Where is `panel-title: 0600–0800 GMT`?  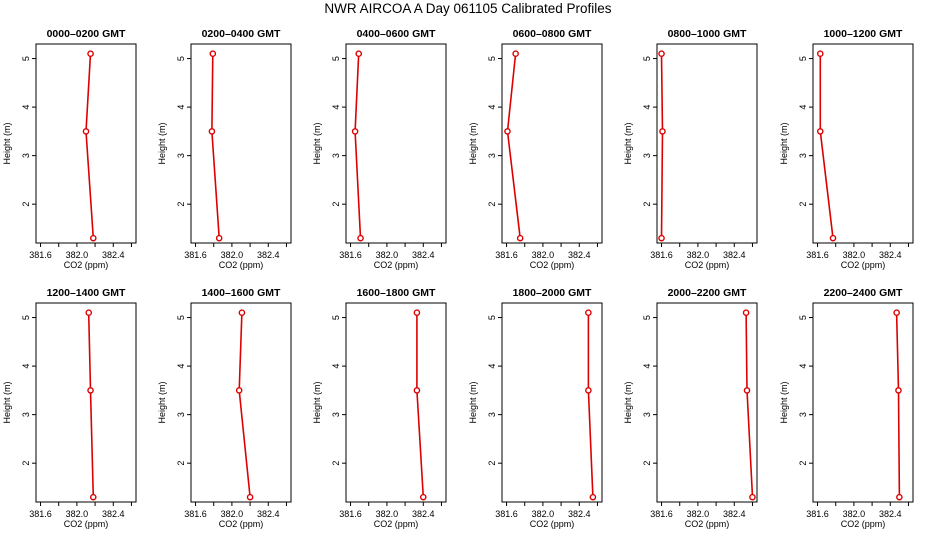 panel-title: 0600–0800 GMT is located at coordinates (552, 34).